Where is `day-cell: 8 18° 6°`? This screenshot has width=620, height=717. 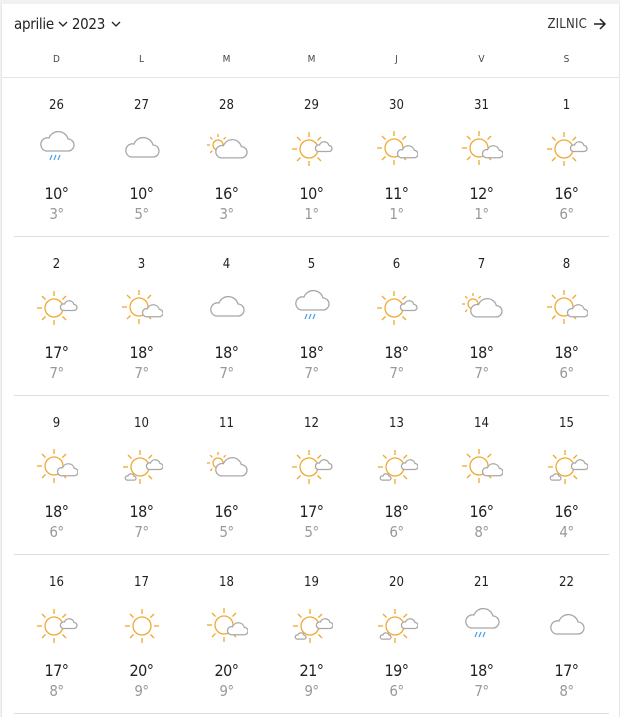 day-cell: 8 18° 6° is located at coordinates (566, 316).